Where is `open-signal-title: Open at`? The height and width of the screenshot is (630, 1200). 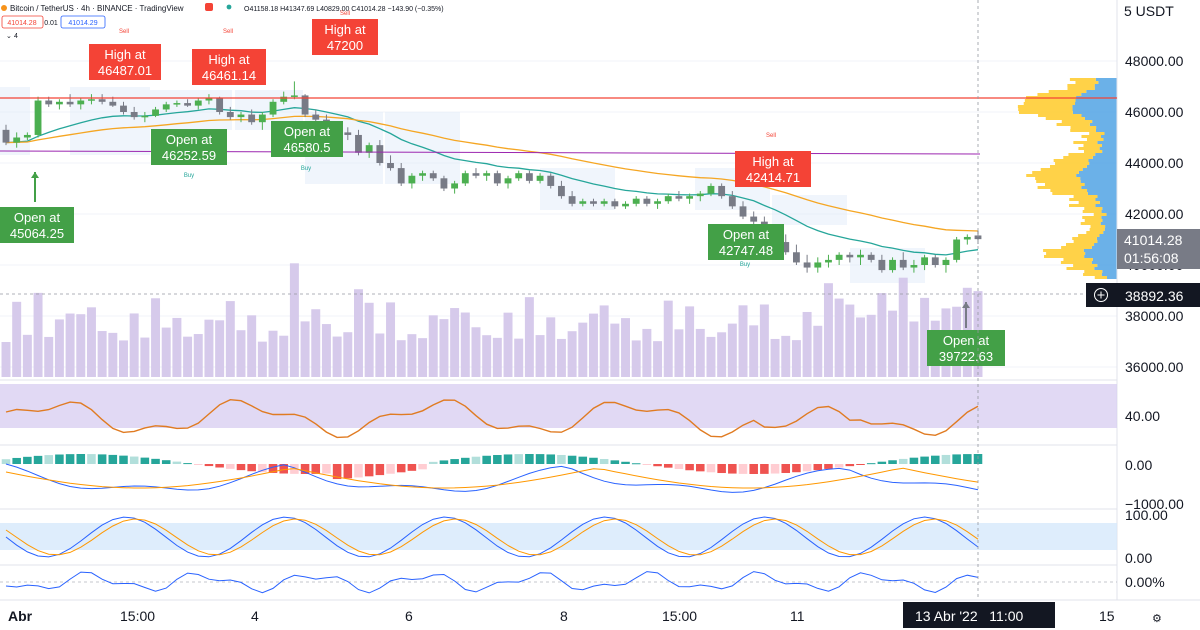
open-signal-title: Open at is located at coordinates (189, 139).